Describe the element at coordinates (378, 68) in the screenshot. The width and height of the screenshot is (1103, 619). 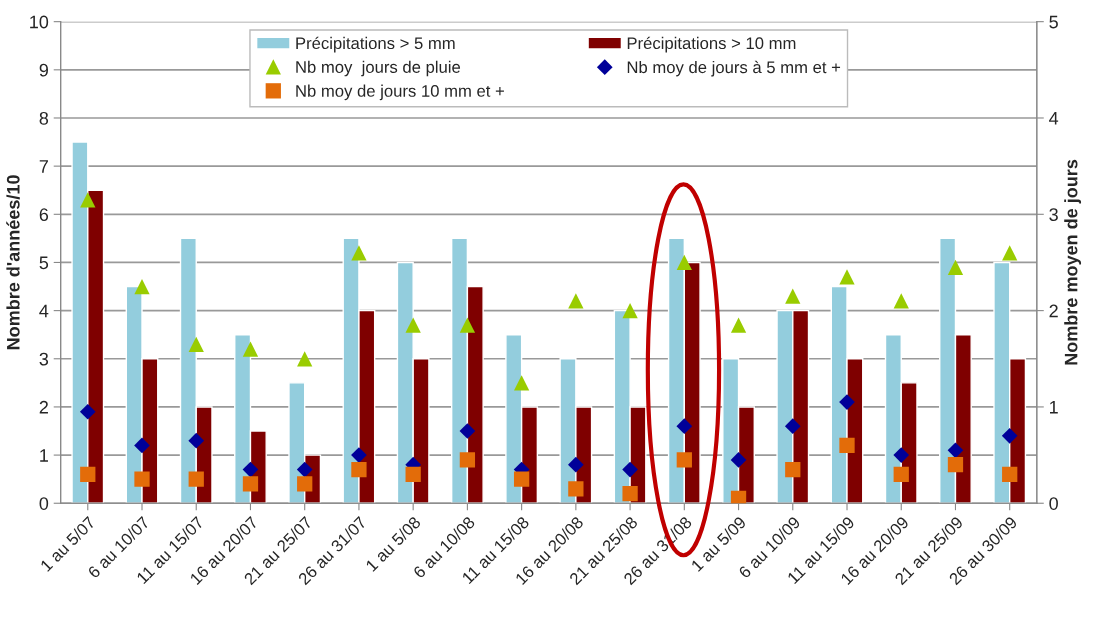
I see `legend-label: Nb moy jours de pluie` at that location.